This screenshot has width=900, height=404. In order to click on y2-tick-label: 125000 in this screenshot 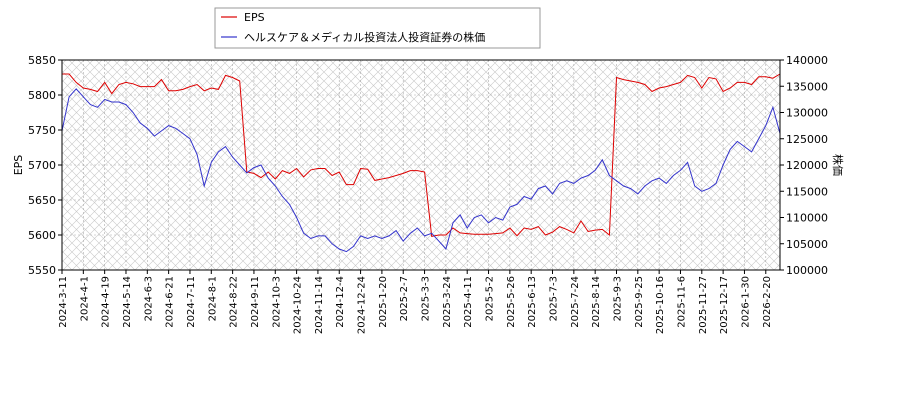, I will do `click(807, 139)`.